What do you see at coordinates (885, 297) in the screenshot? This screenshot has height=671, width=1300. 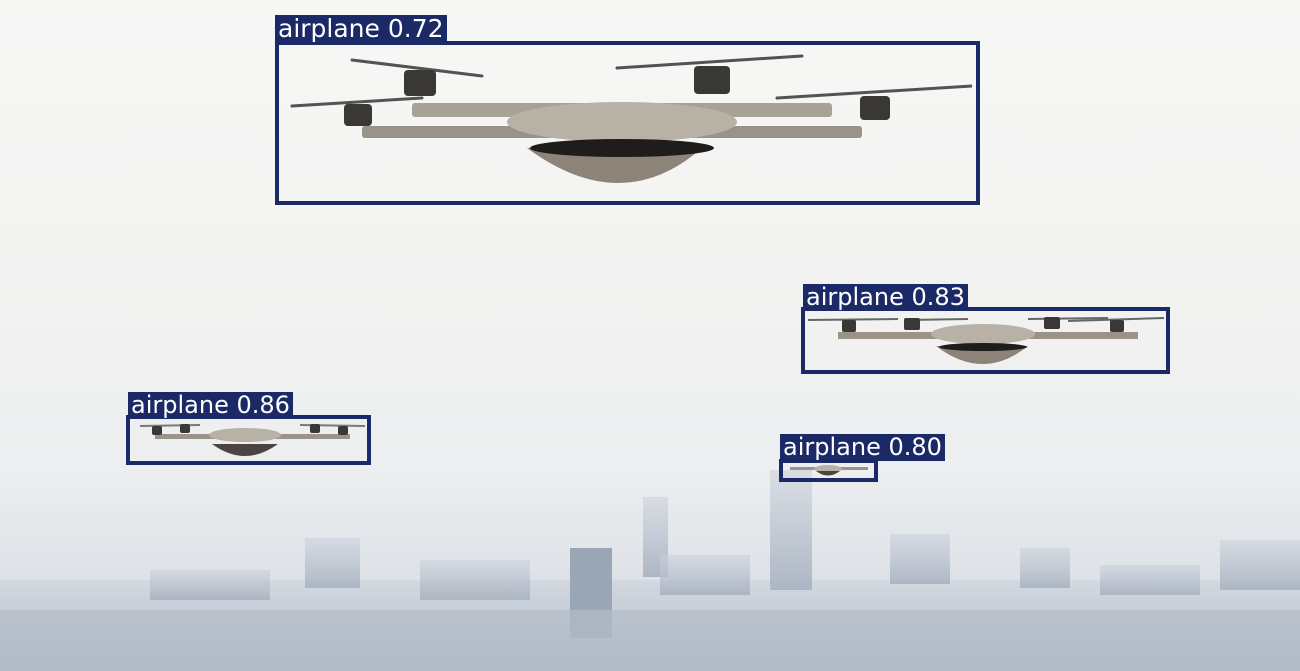 I see `detection-label-2: airplane 0.83` at bounding box center [885, 297].